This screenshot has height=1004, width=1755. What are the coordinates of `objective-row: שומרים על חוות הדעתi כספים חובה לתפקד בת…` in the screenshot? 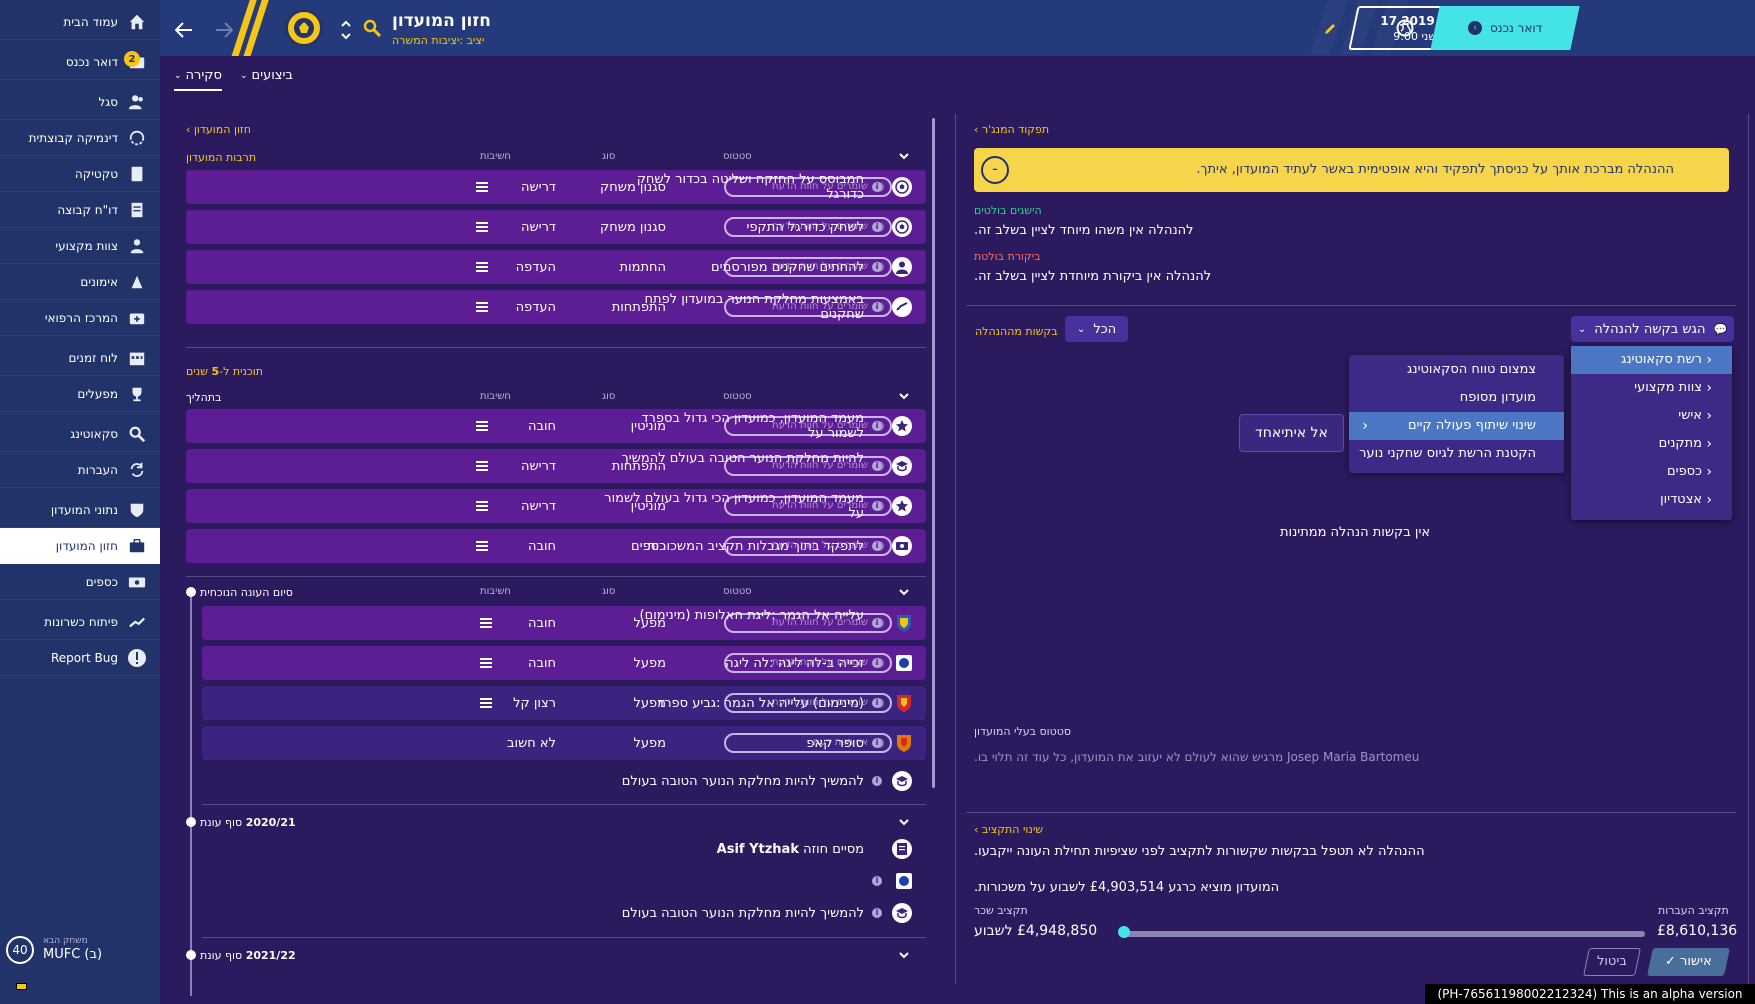 It's located at (556, 546).